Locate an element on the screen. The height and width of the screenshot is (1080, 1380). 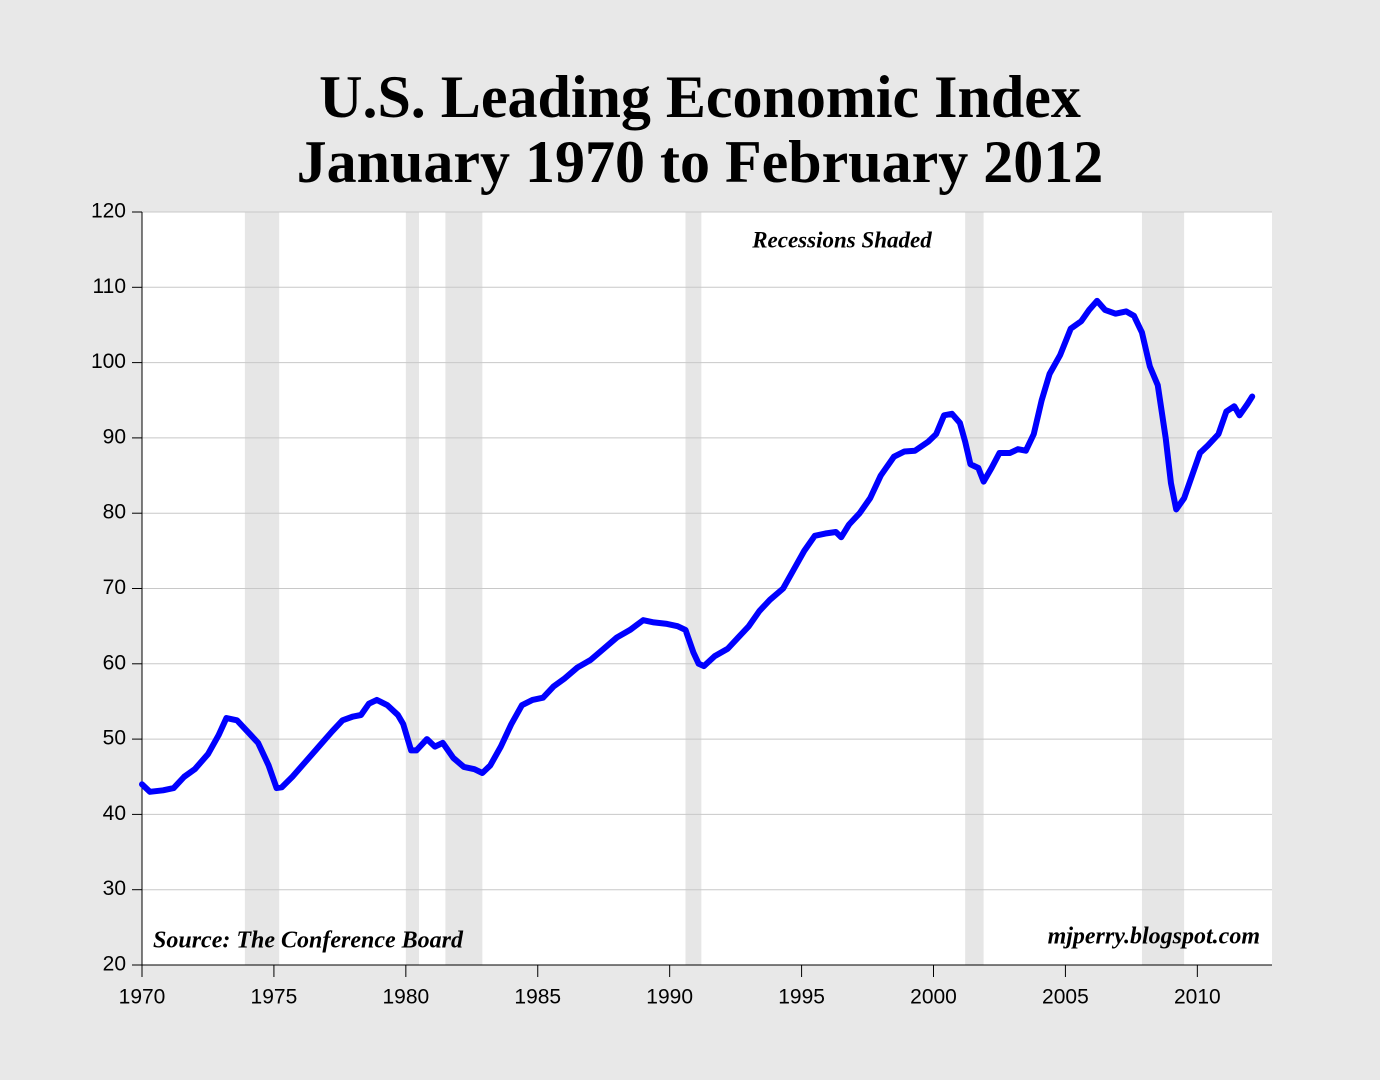
chart-title: U.S. Leading Economic Index is located at coordinates (700, 97).